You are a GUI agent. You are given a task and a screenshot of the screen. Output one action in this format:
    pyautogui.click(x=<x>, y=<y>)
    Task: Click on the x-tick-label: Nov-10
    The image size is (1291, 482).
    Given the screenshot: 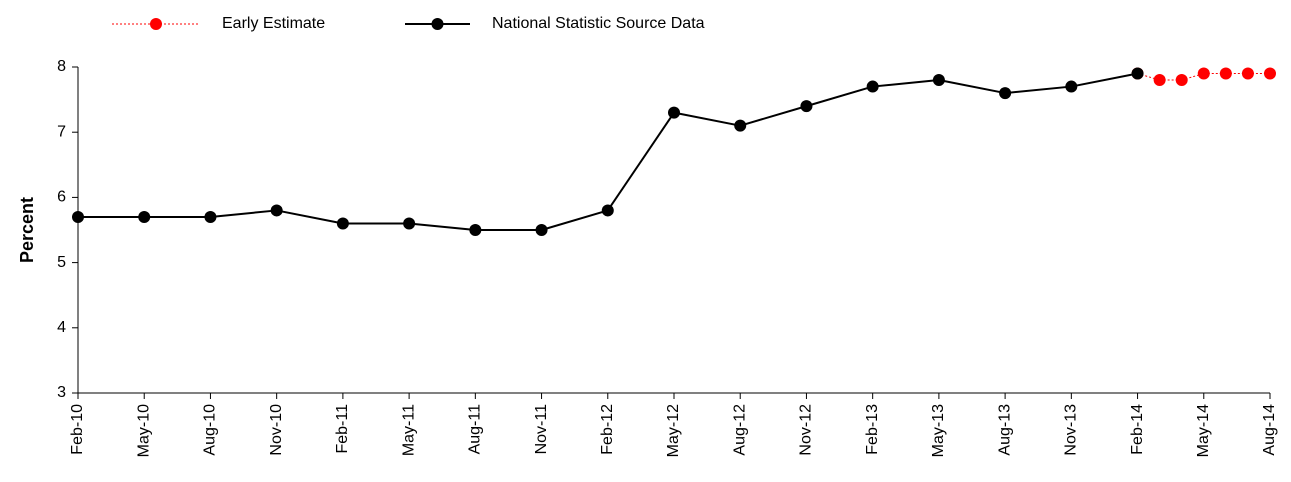 What is the action you would take?
    pyautogui.click(x=276, y=430)
    